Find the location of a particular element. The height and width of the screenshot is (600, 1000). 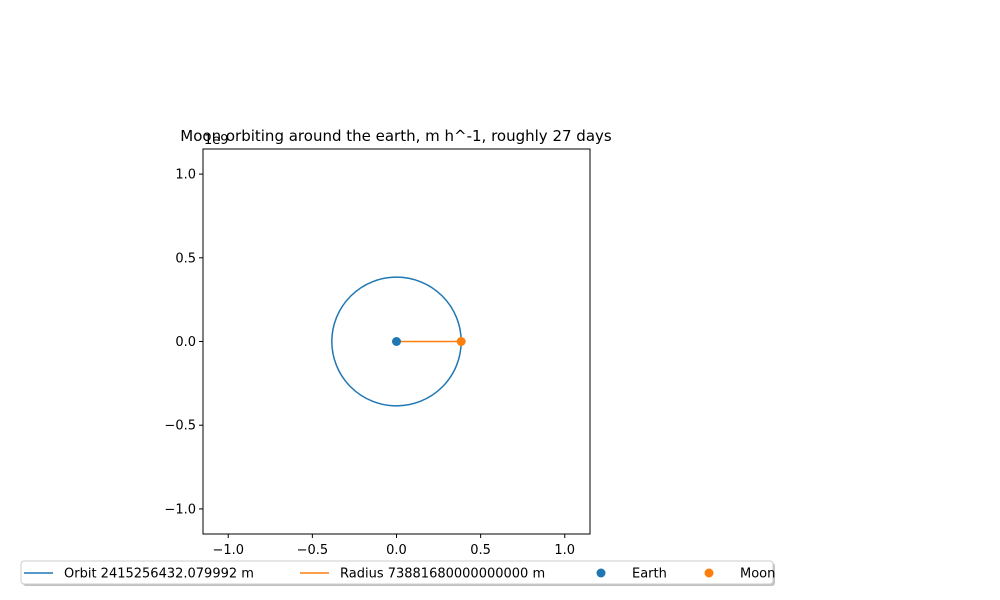

x-tick-label: −0.5 is located at coordinates (313, 550).